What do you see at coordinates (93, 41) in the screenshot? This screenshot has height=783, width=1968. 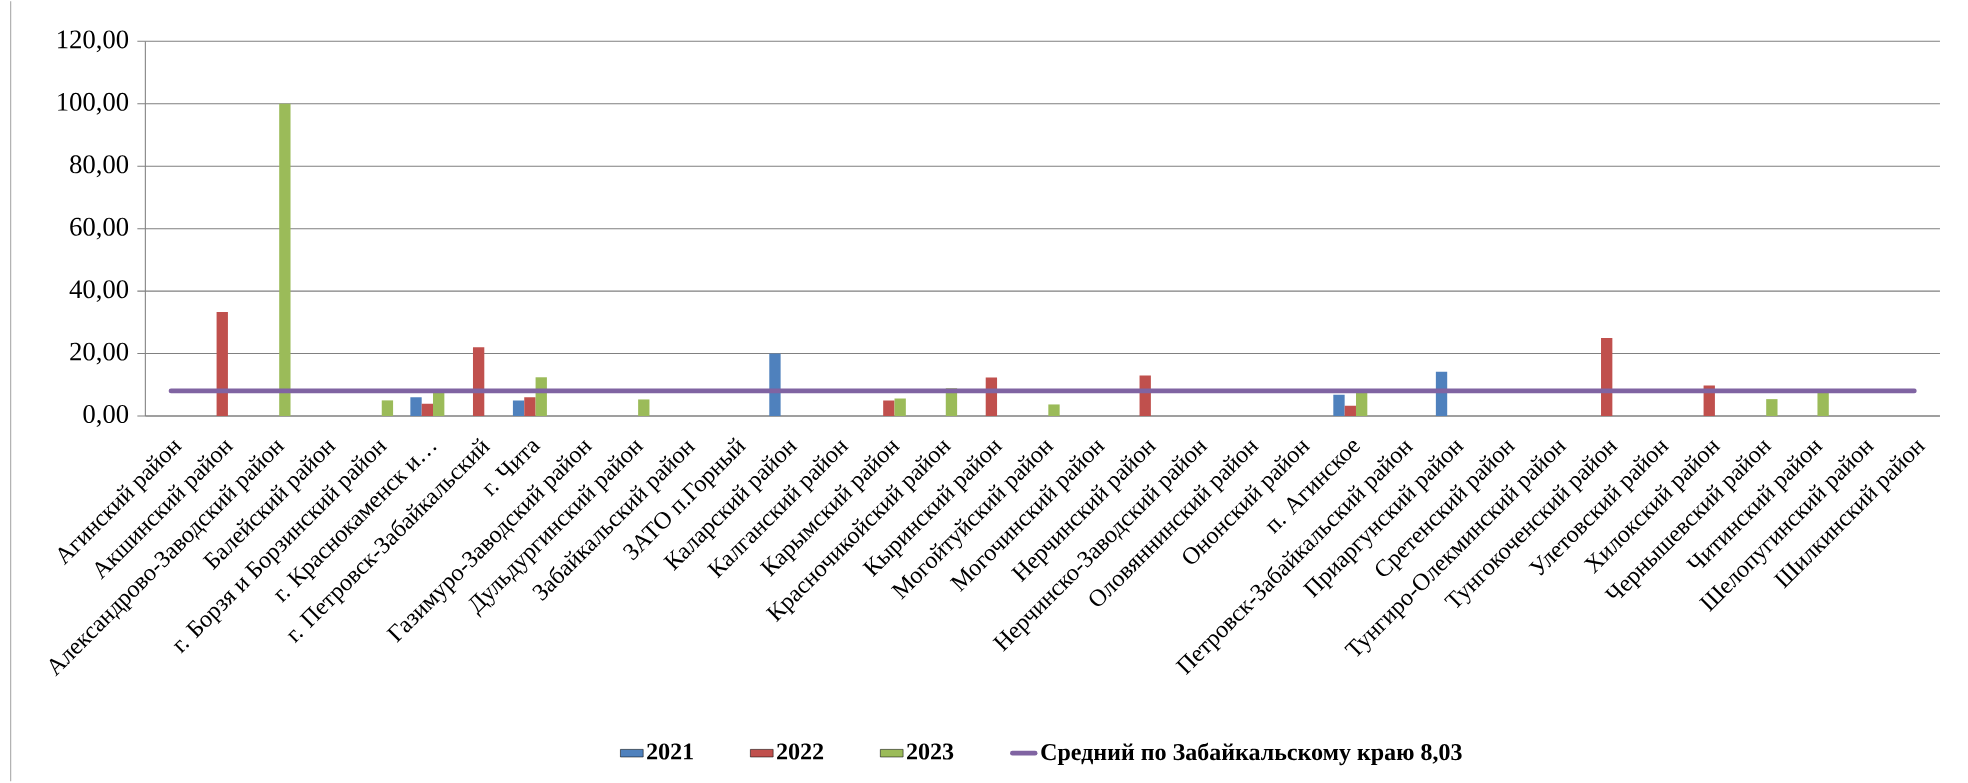 I see `y-tick-label: 120,00` at bounding box center [93, 41].